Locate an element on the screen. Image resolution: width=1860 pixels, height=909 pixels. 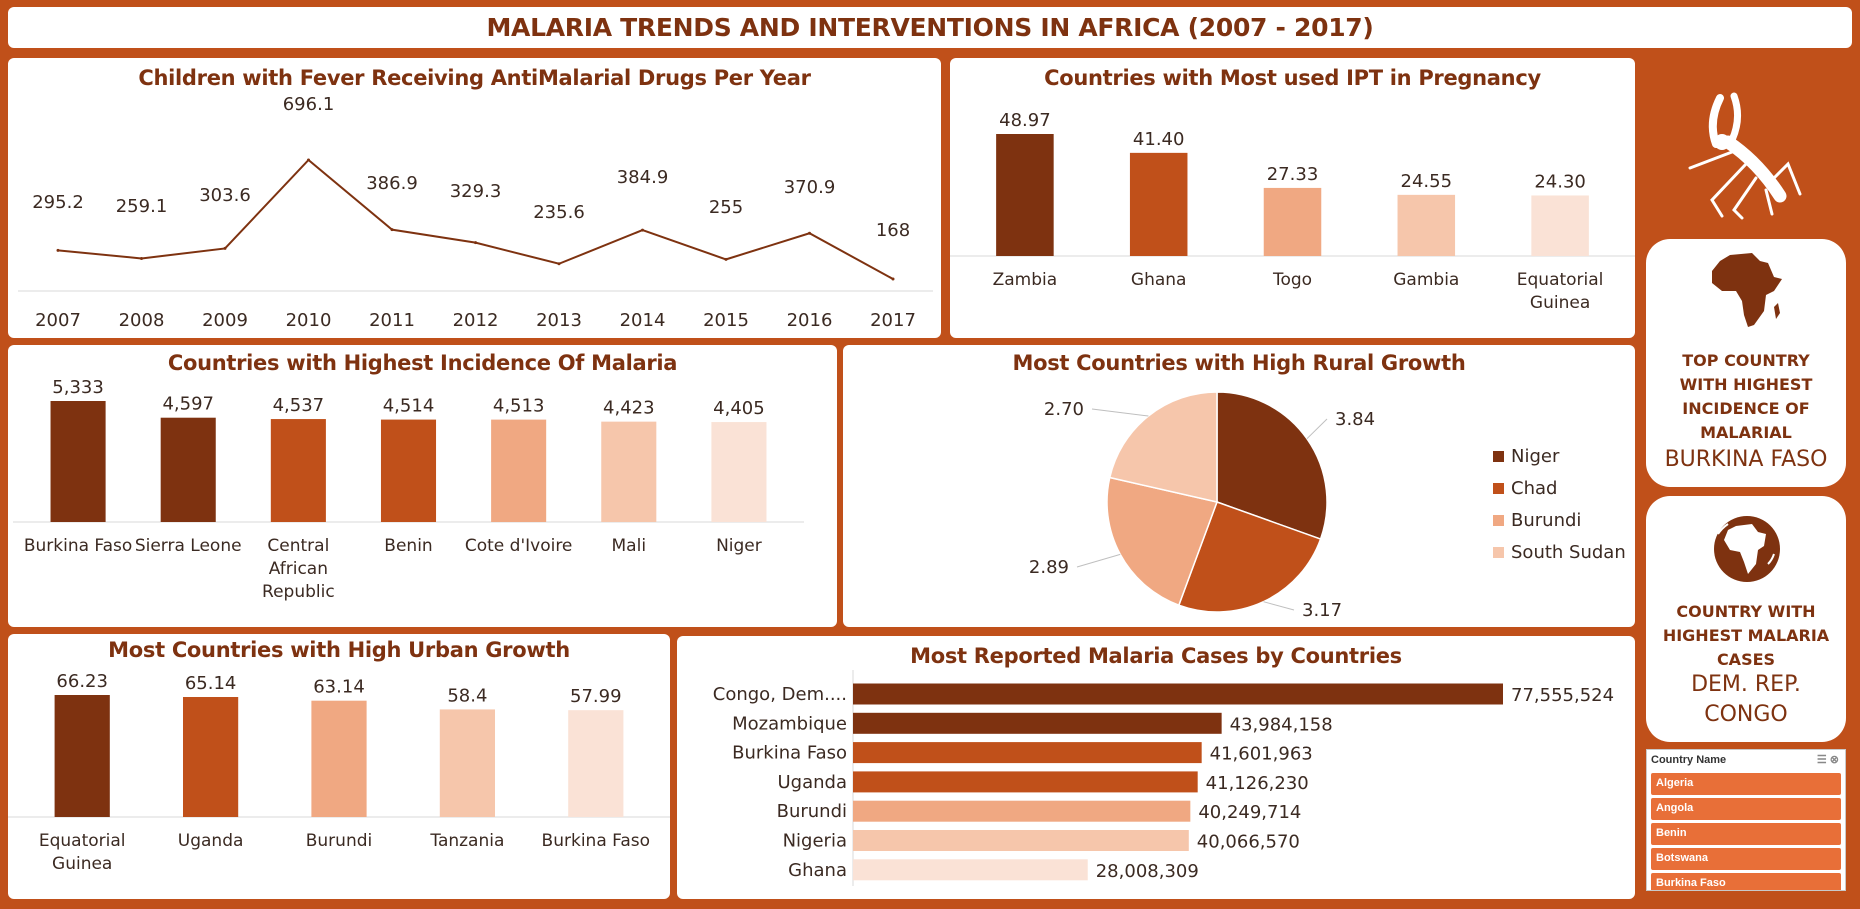
data-label-mali: 4,423 is located at coordinates (629, 408).